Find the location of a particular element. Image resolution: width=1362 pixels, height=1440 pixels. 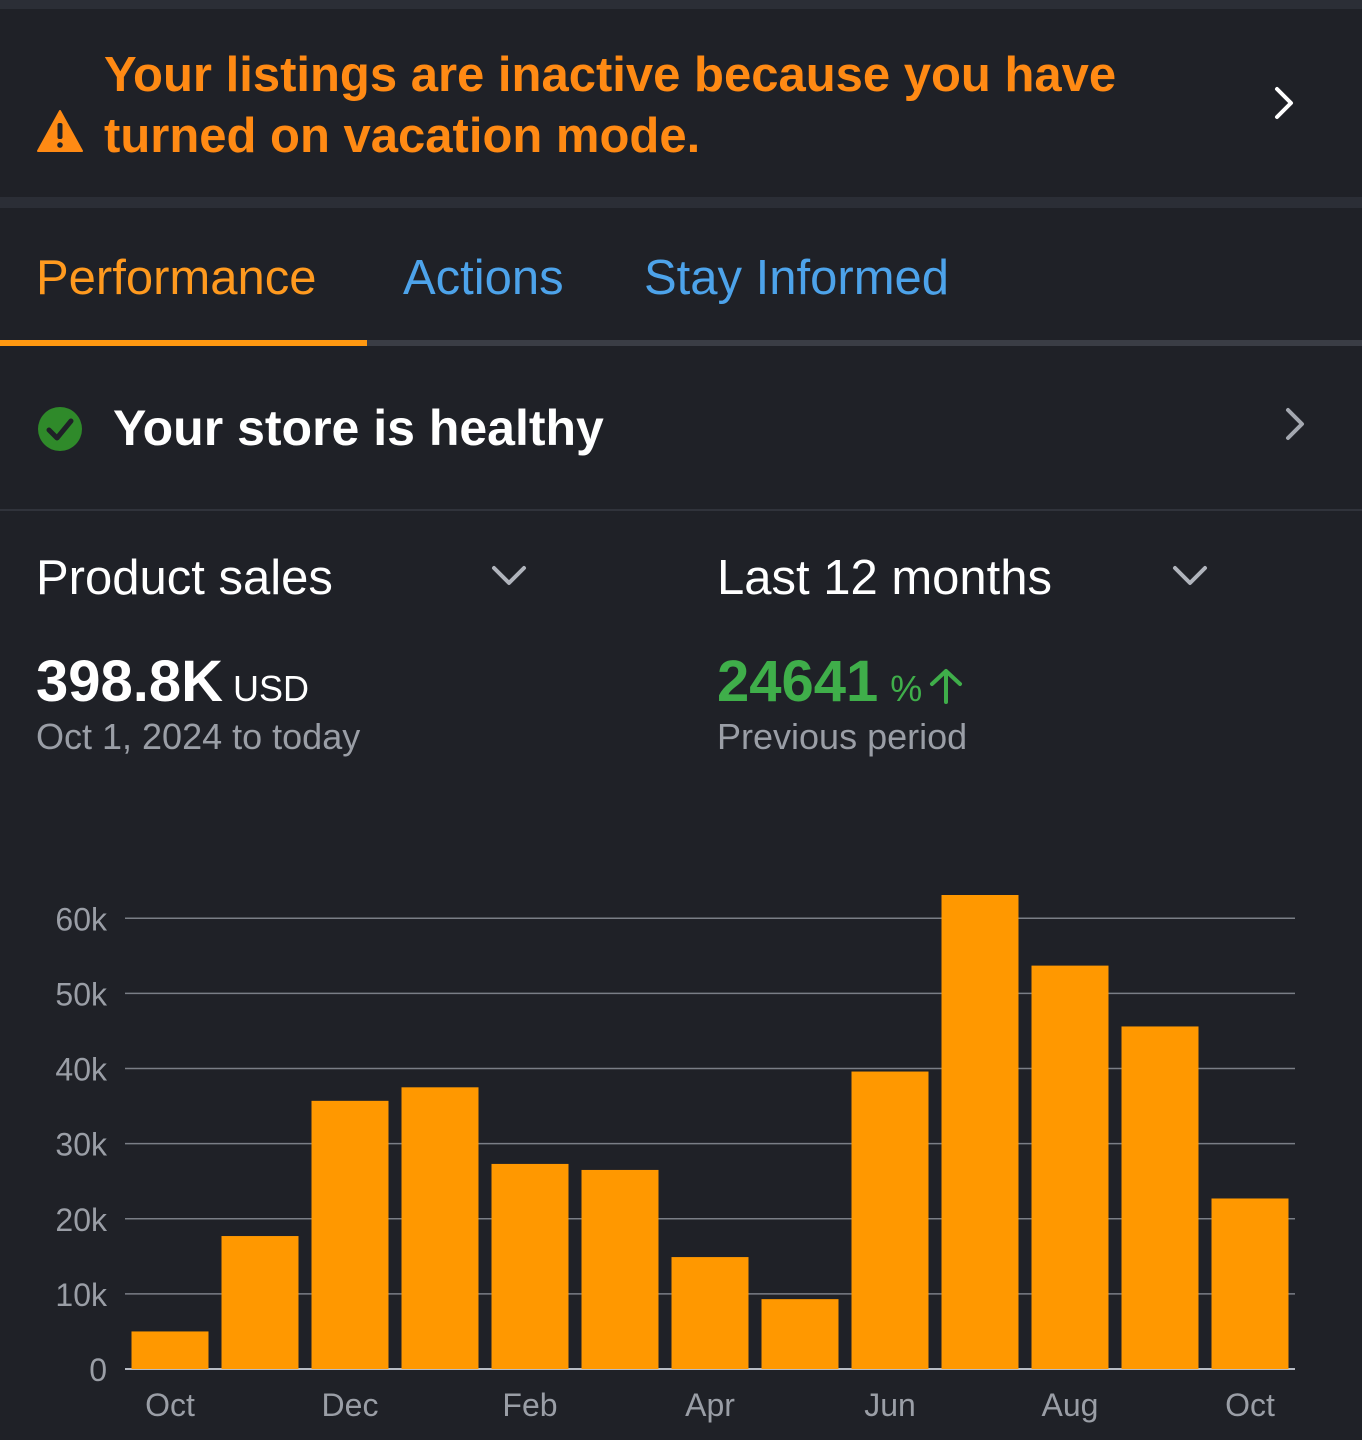

bar-jun is located at coordinates (890, 1220).